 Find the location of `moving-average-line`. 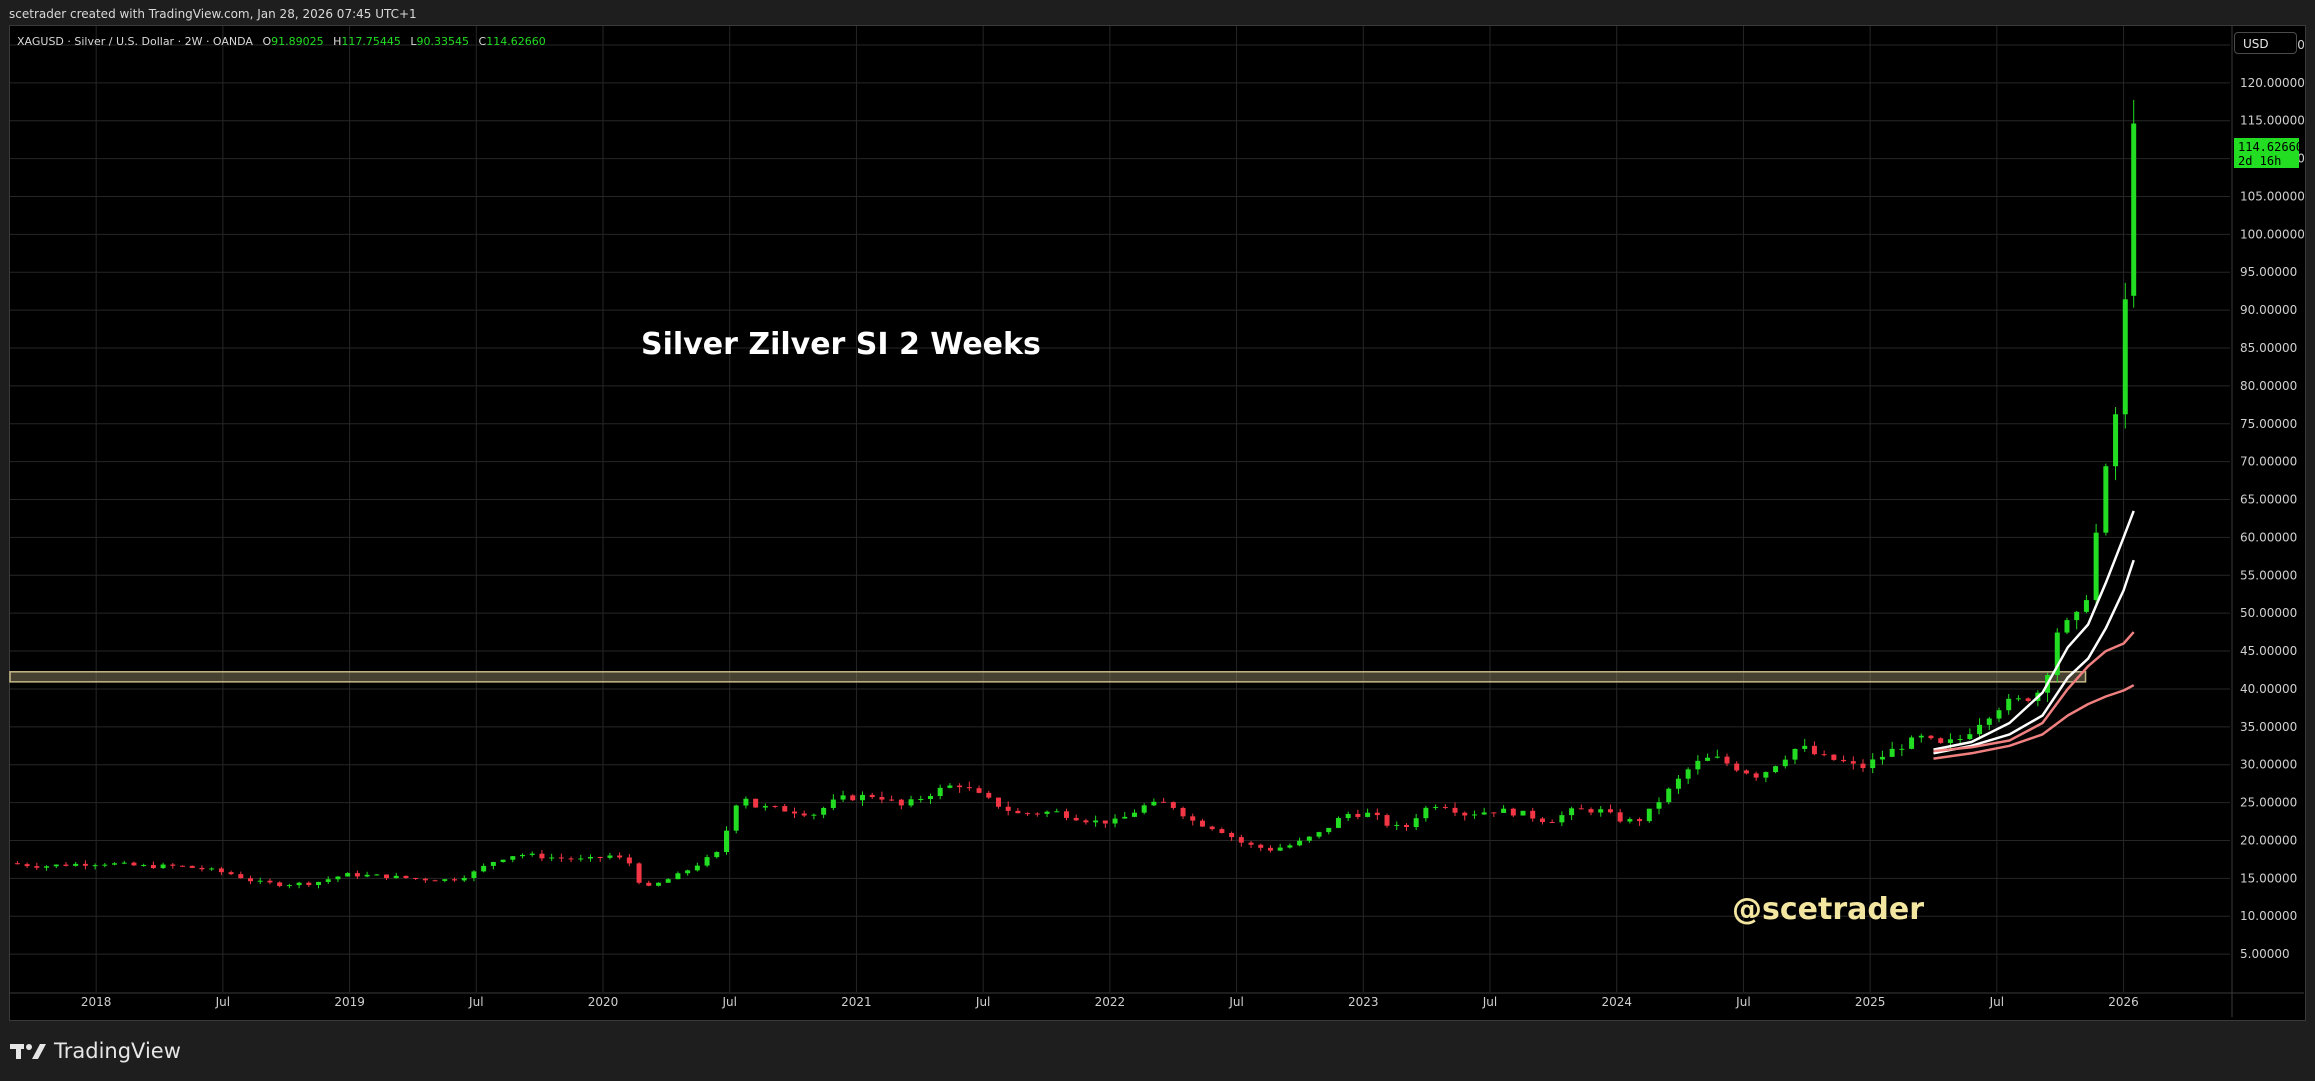

moving-average-line is located at coordinates (2034, 722).